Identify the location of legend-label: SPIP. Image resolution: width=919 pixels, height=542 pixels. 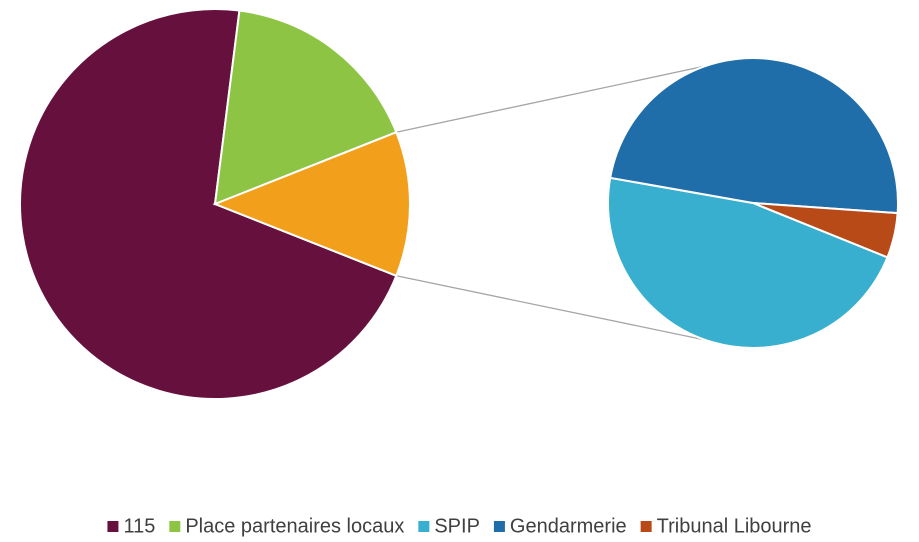
(457, 526).